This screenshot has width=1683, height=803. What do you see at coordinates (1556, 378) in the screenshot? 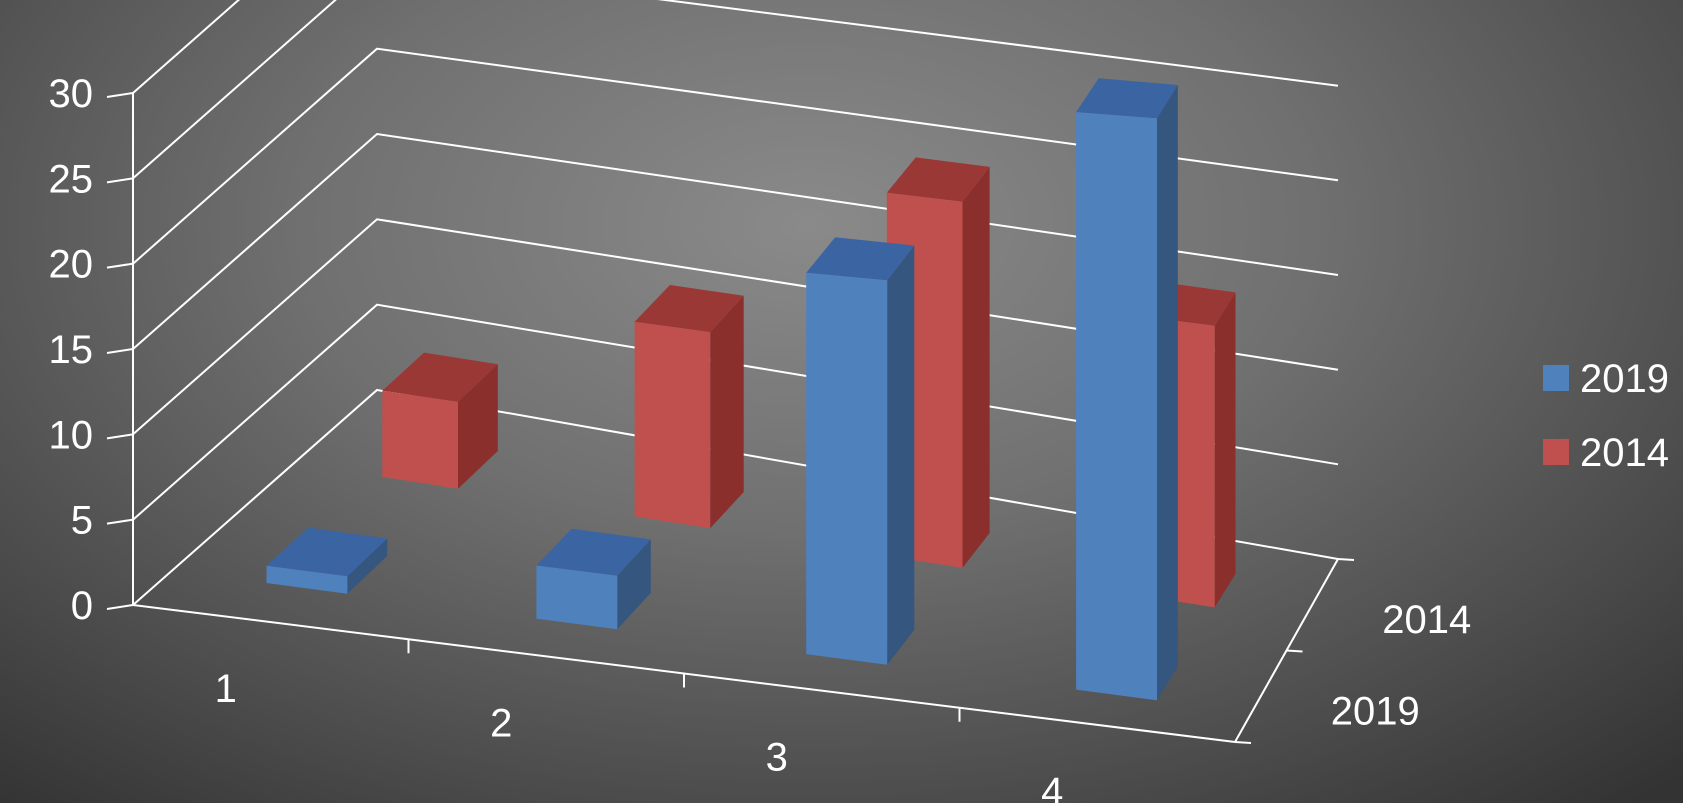
I see `legend-swatch-2019` at bounding box center [1556, 378].